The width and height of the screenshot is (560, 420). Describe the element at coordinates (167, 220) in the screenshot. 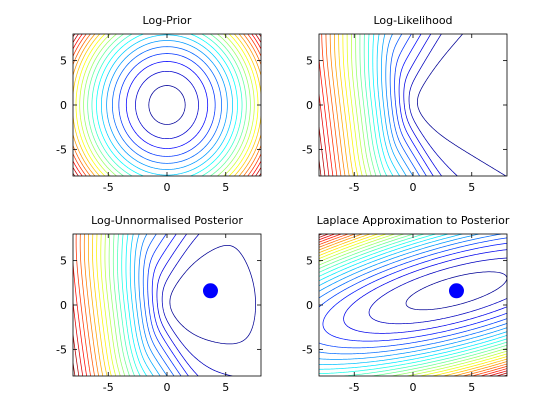

I see `subplot-title: Log-Unnormalised Posterior` at that location.